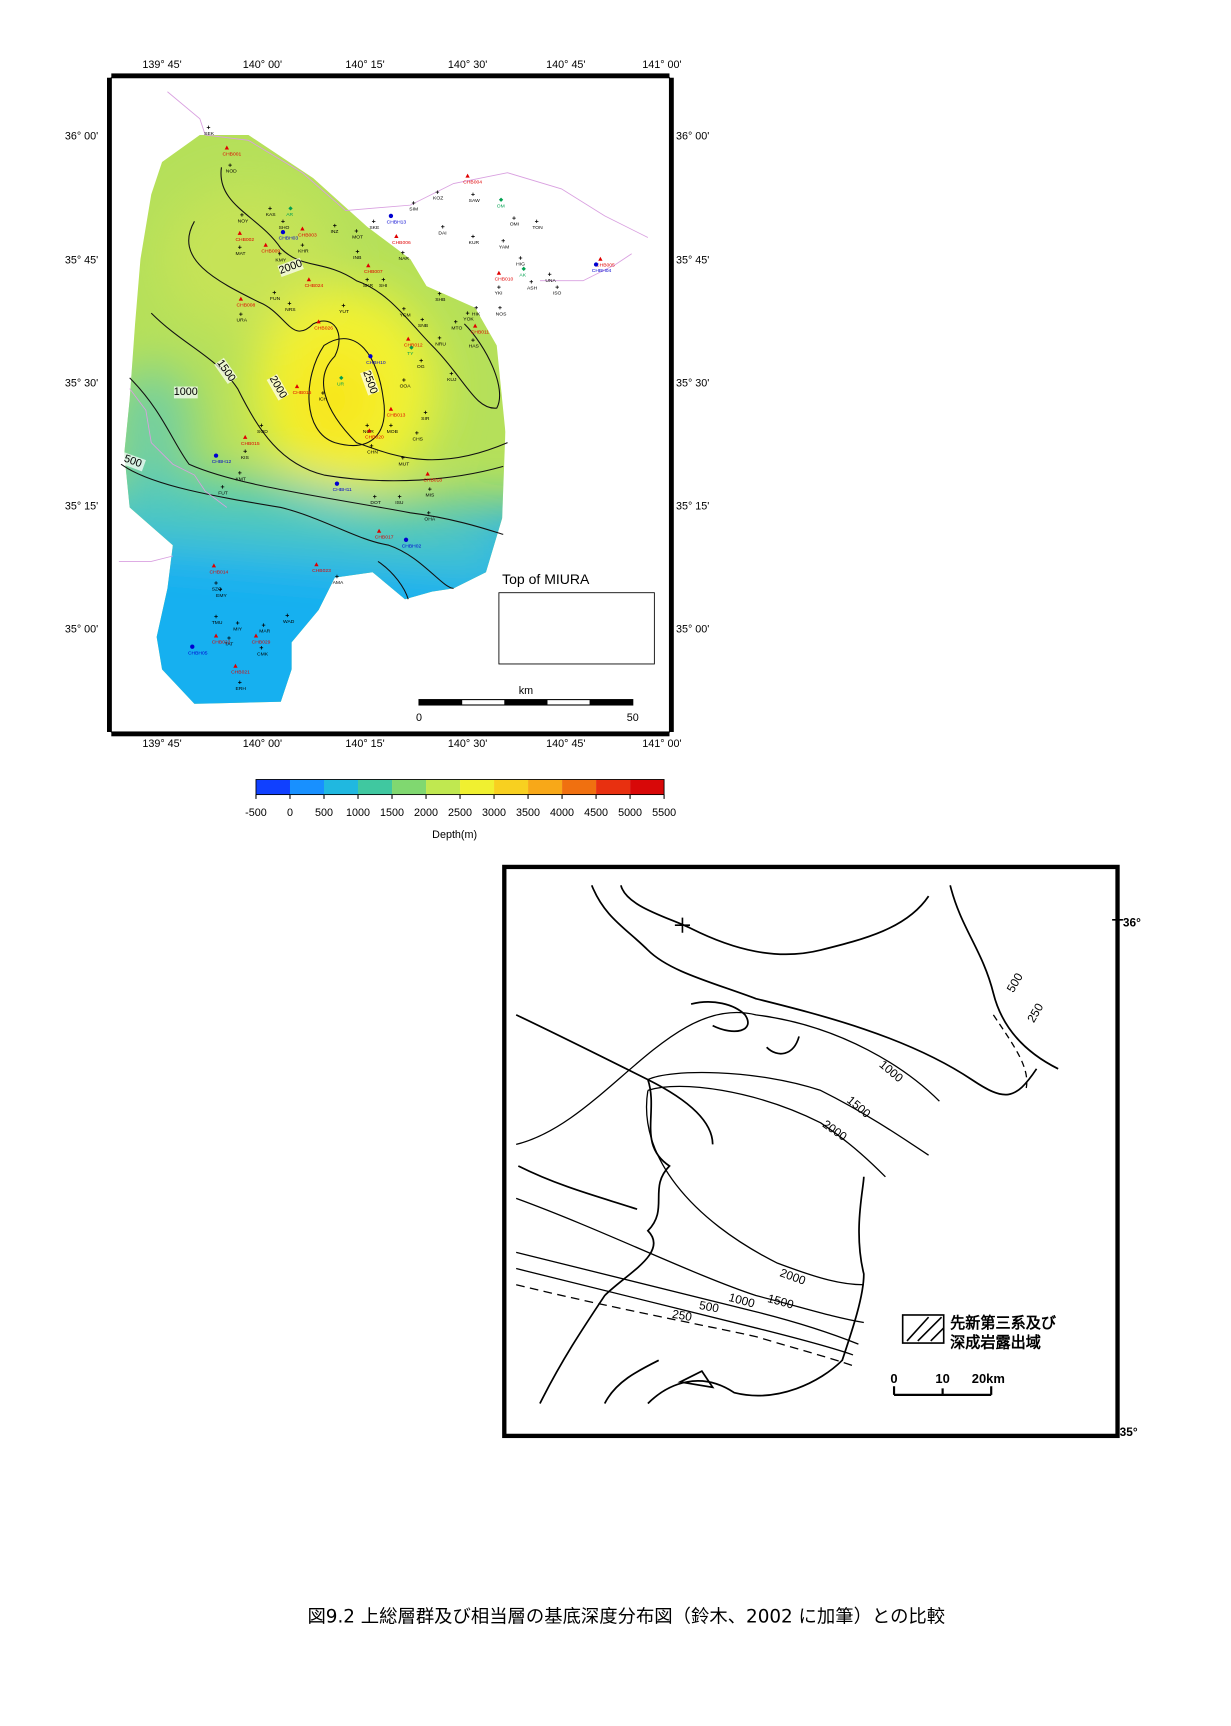 The width and height of the screenshot is (1231, 1726). I want to click on reference-legend, so click(942, 1355).